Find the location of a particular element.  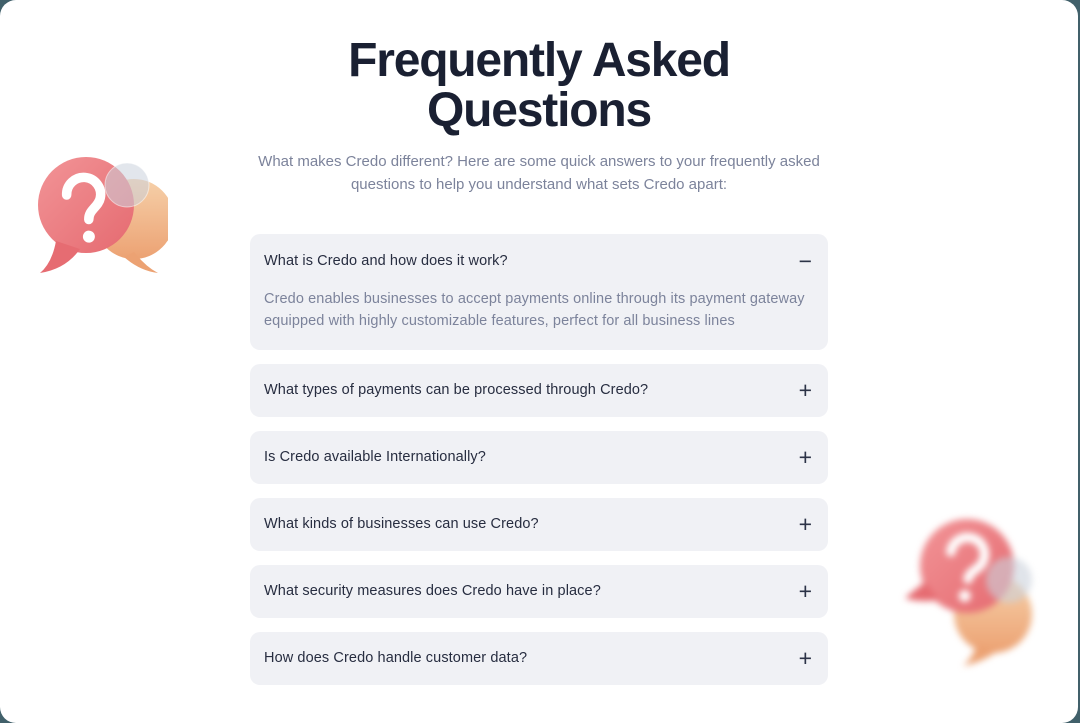

page-title: Frequently Asked Questions is located at coordinates (539, 86).